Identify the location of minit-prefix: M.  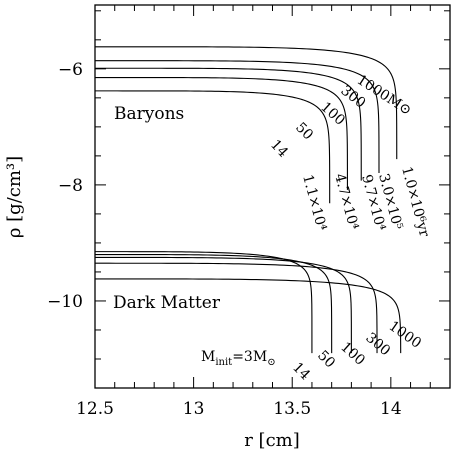
(208, 357).